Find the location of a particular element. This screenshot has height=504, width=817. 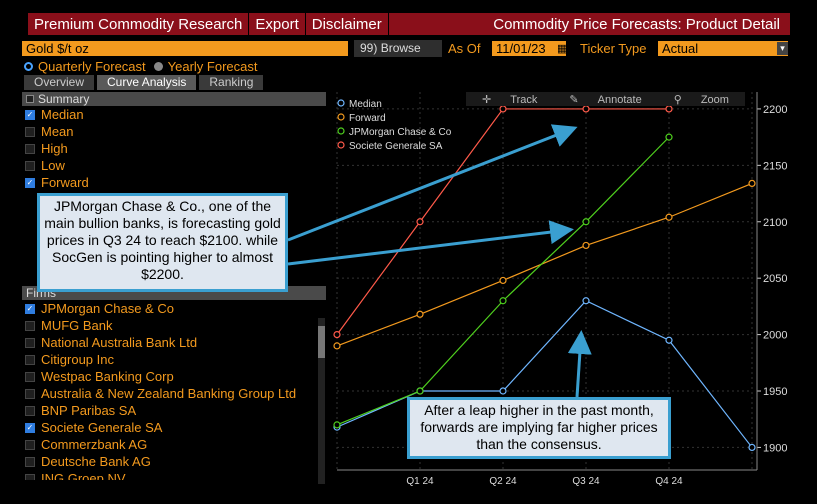

y-tick-label: 2050 is located at coordinates (775, 279).